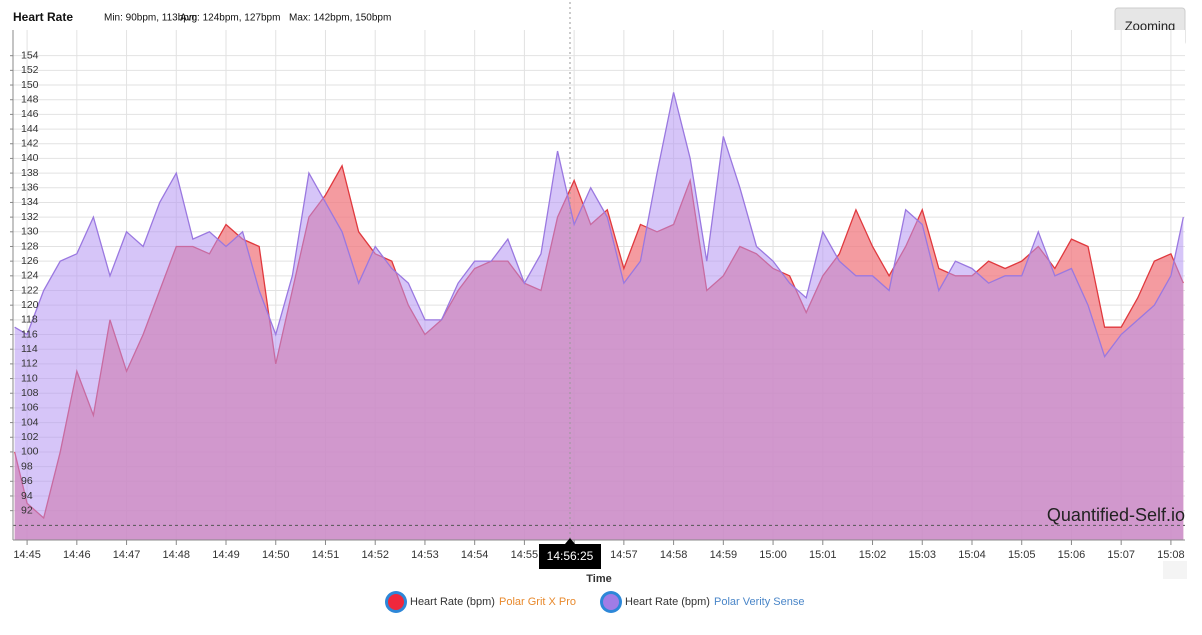 The height and width of the screenshot is (635, 1202). Describe the element at coordinates (230, 18) in the screenshot. I see `stat-avg: Avg: 124bpm, 127bpm` at that location.